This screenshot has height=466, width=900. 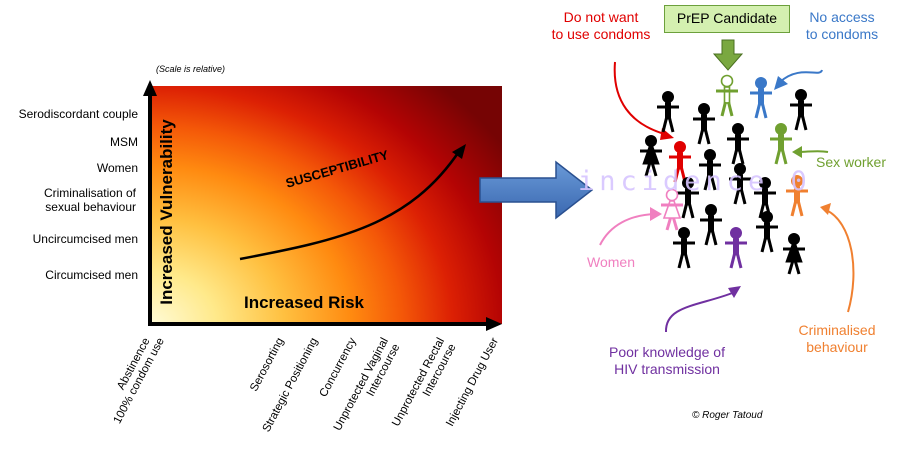 What do you see at coordinates (837, 347) in the screenshot?
I see `annotation-criminalised-line2: behaviour` at bounding box center [837, 347].